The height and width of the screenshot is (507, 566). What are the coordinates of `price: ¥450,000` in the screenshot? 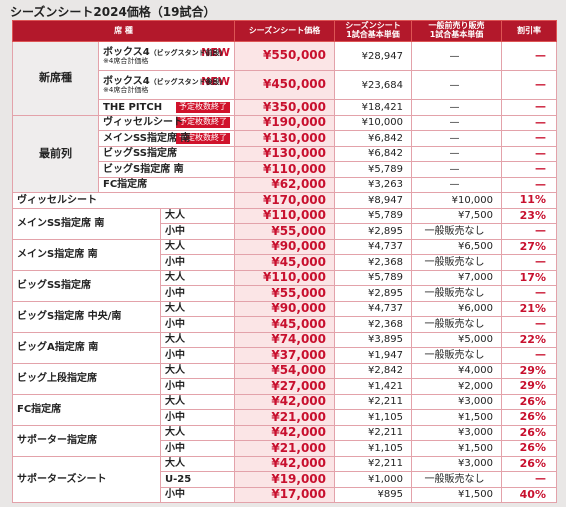 It's located at (284, 85).